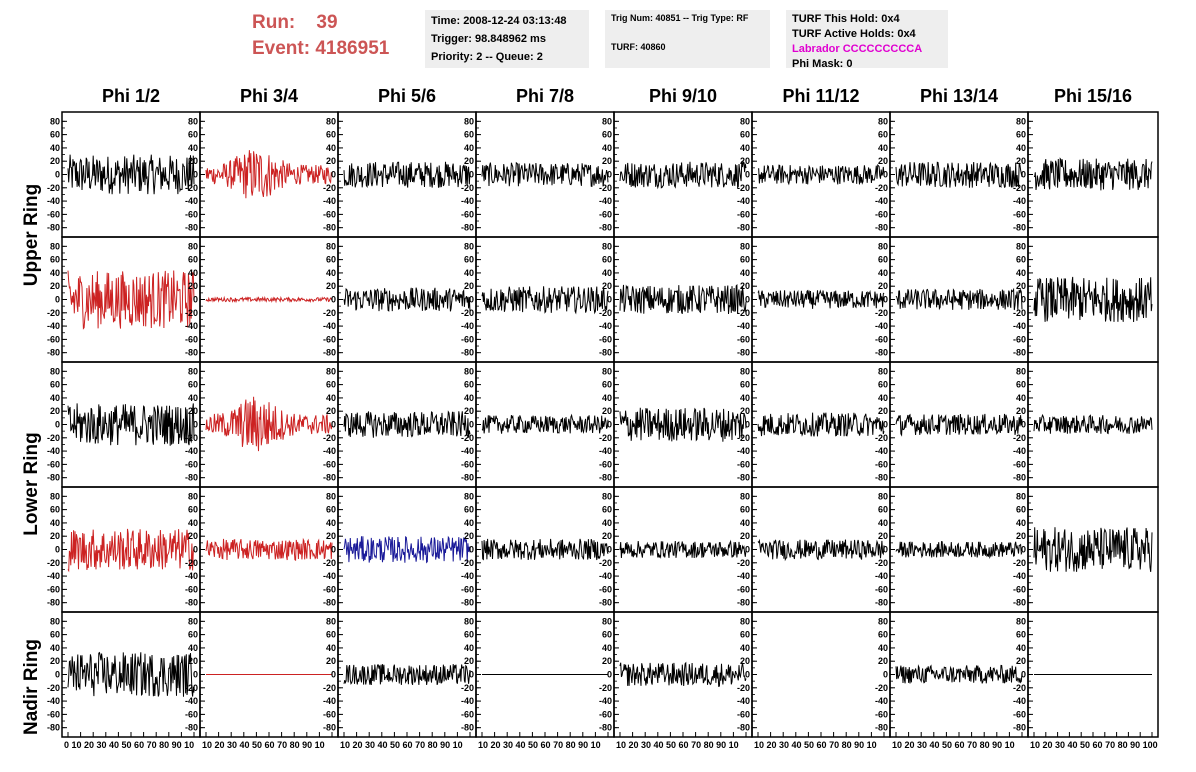 The image size is (1196, 772). What do you see at coordinates (959, 96) in the screenshot?
I see `column-header-phi-13-14: Phi 13/14` at bounding box center [959, 96].